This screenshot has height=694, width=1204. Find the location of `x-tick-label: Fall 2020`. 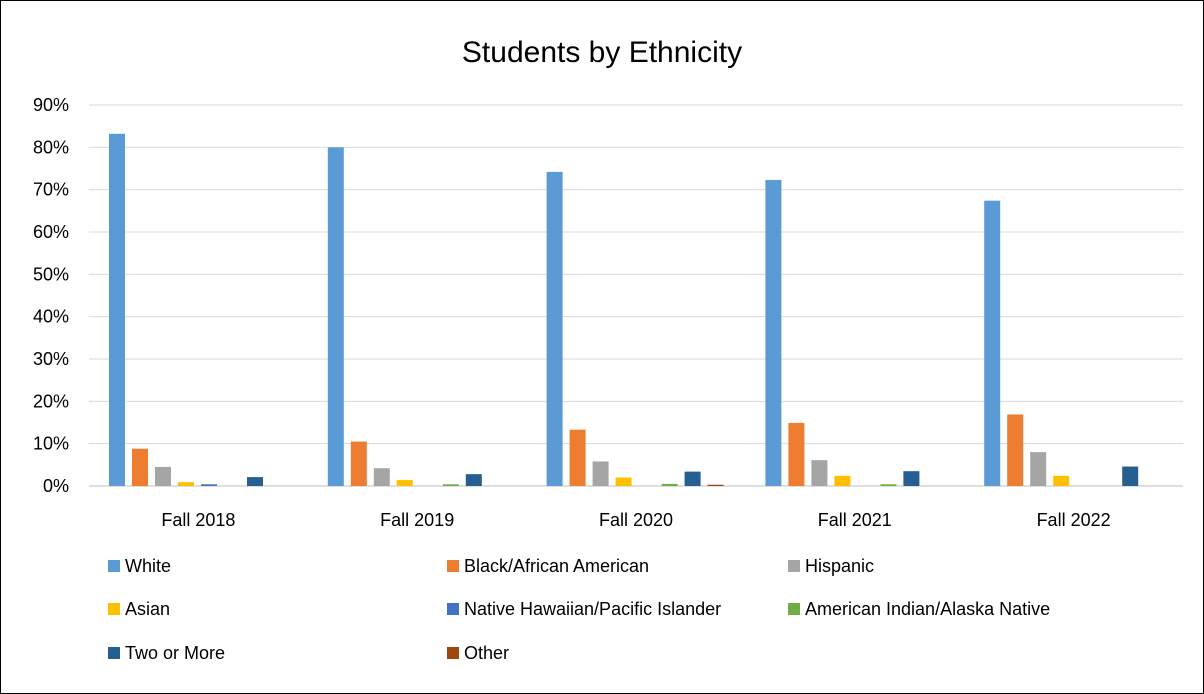

x-tick-label: Fall 2020 is located at coordinates (636, 520).